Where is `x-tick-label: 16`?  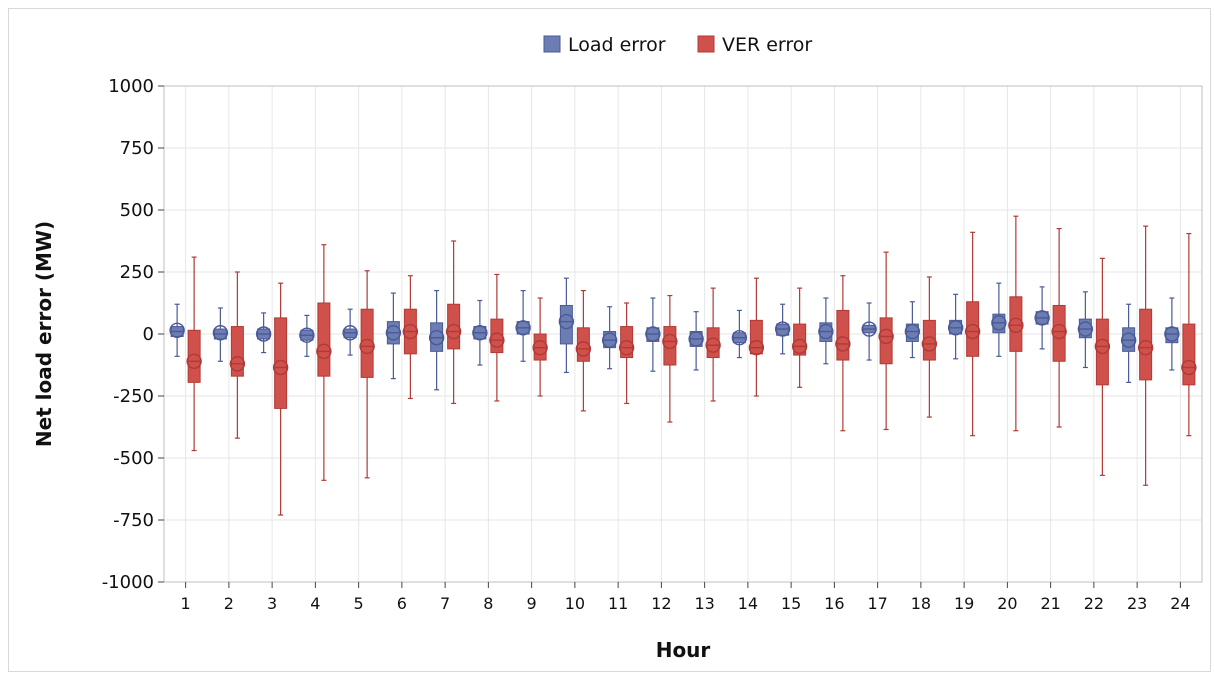
x-tick-label: 16 is located at coordinates (834, 603).